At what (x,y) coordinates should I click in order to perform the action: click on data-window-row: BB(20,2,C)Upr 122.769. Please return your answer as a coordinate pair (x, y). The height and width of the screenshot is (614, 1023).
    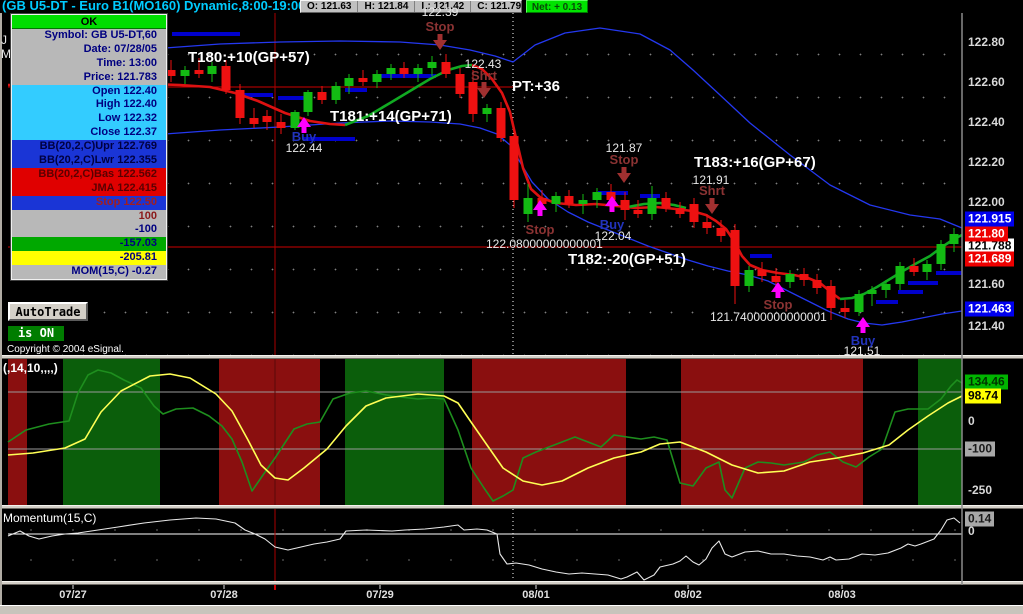
    Looking at the image, I should click on (89, 147).